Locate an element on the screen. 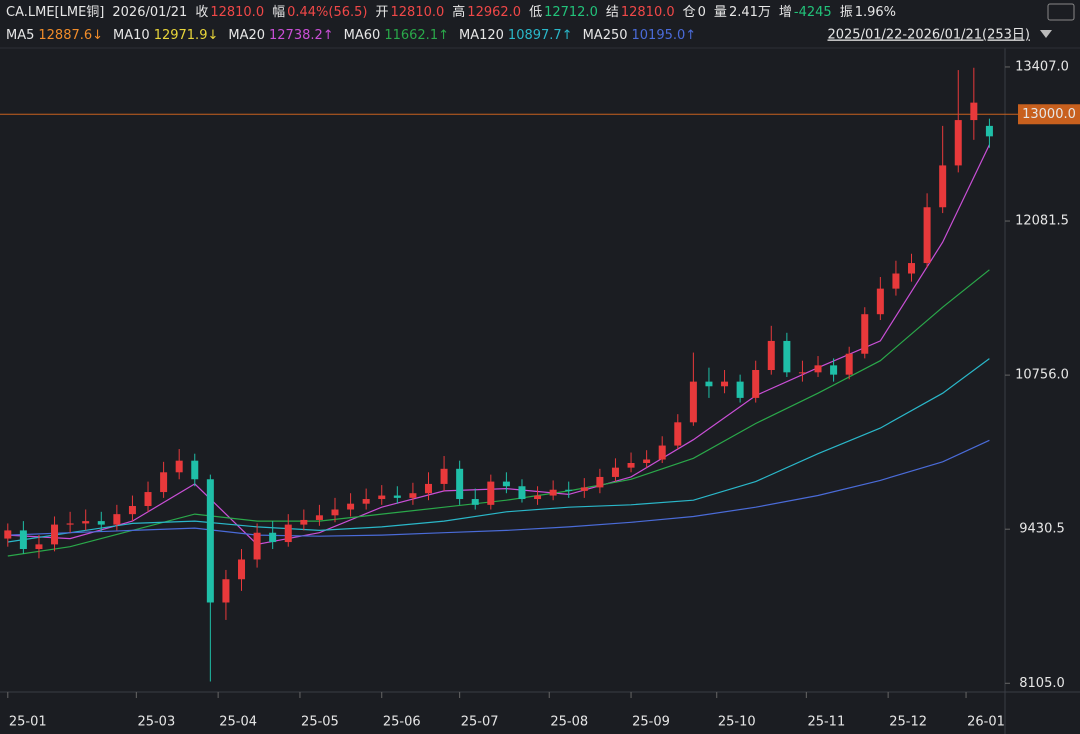 Image resolution: width=1080 pixels, height=734 pixels. x-tick-label: 25-07 is located at coordinates (480, 722).